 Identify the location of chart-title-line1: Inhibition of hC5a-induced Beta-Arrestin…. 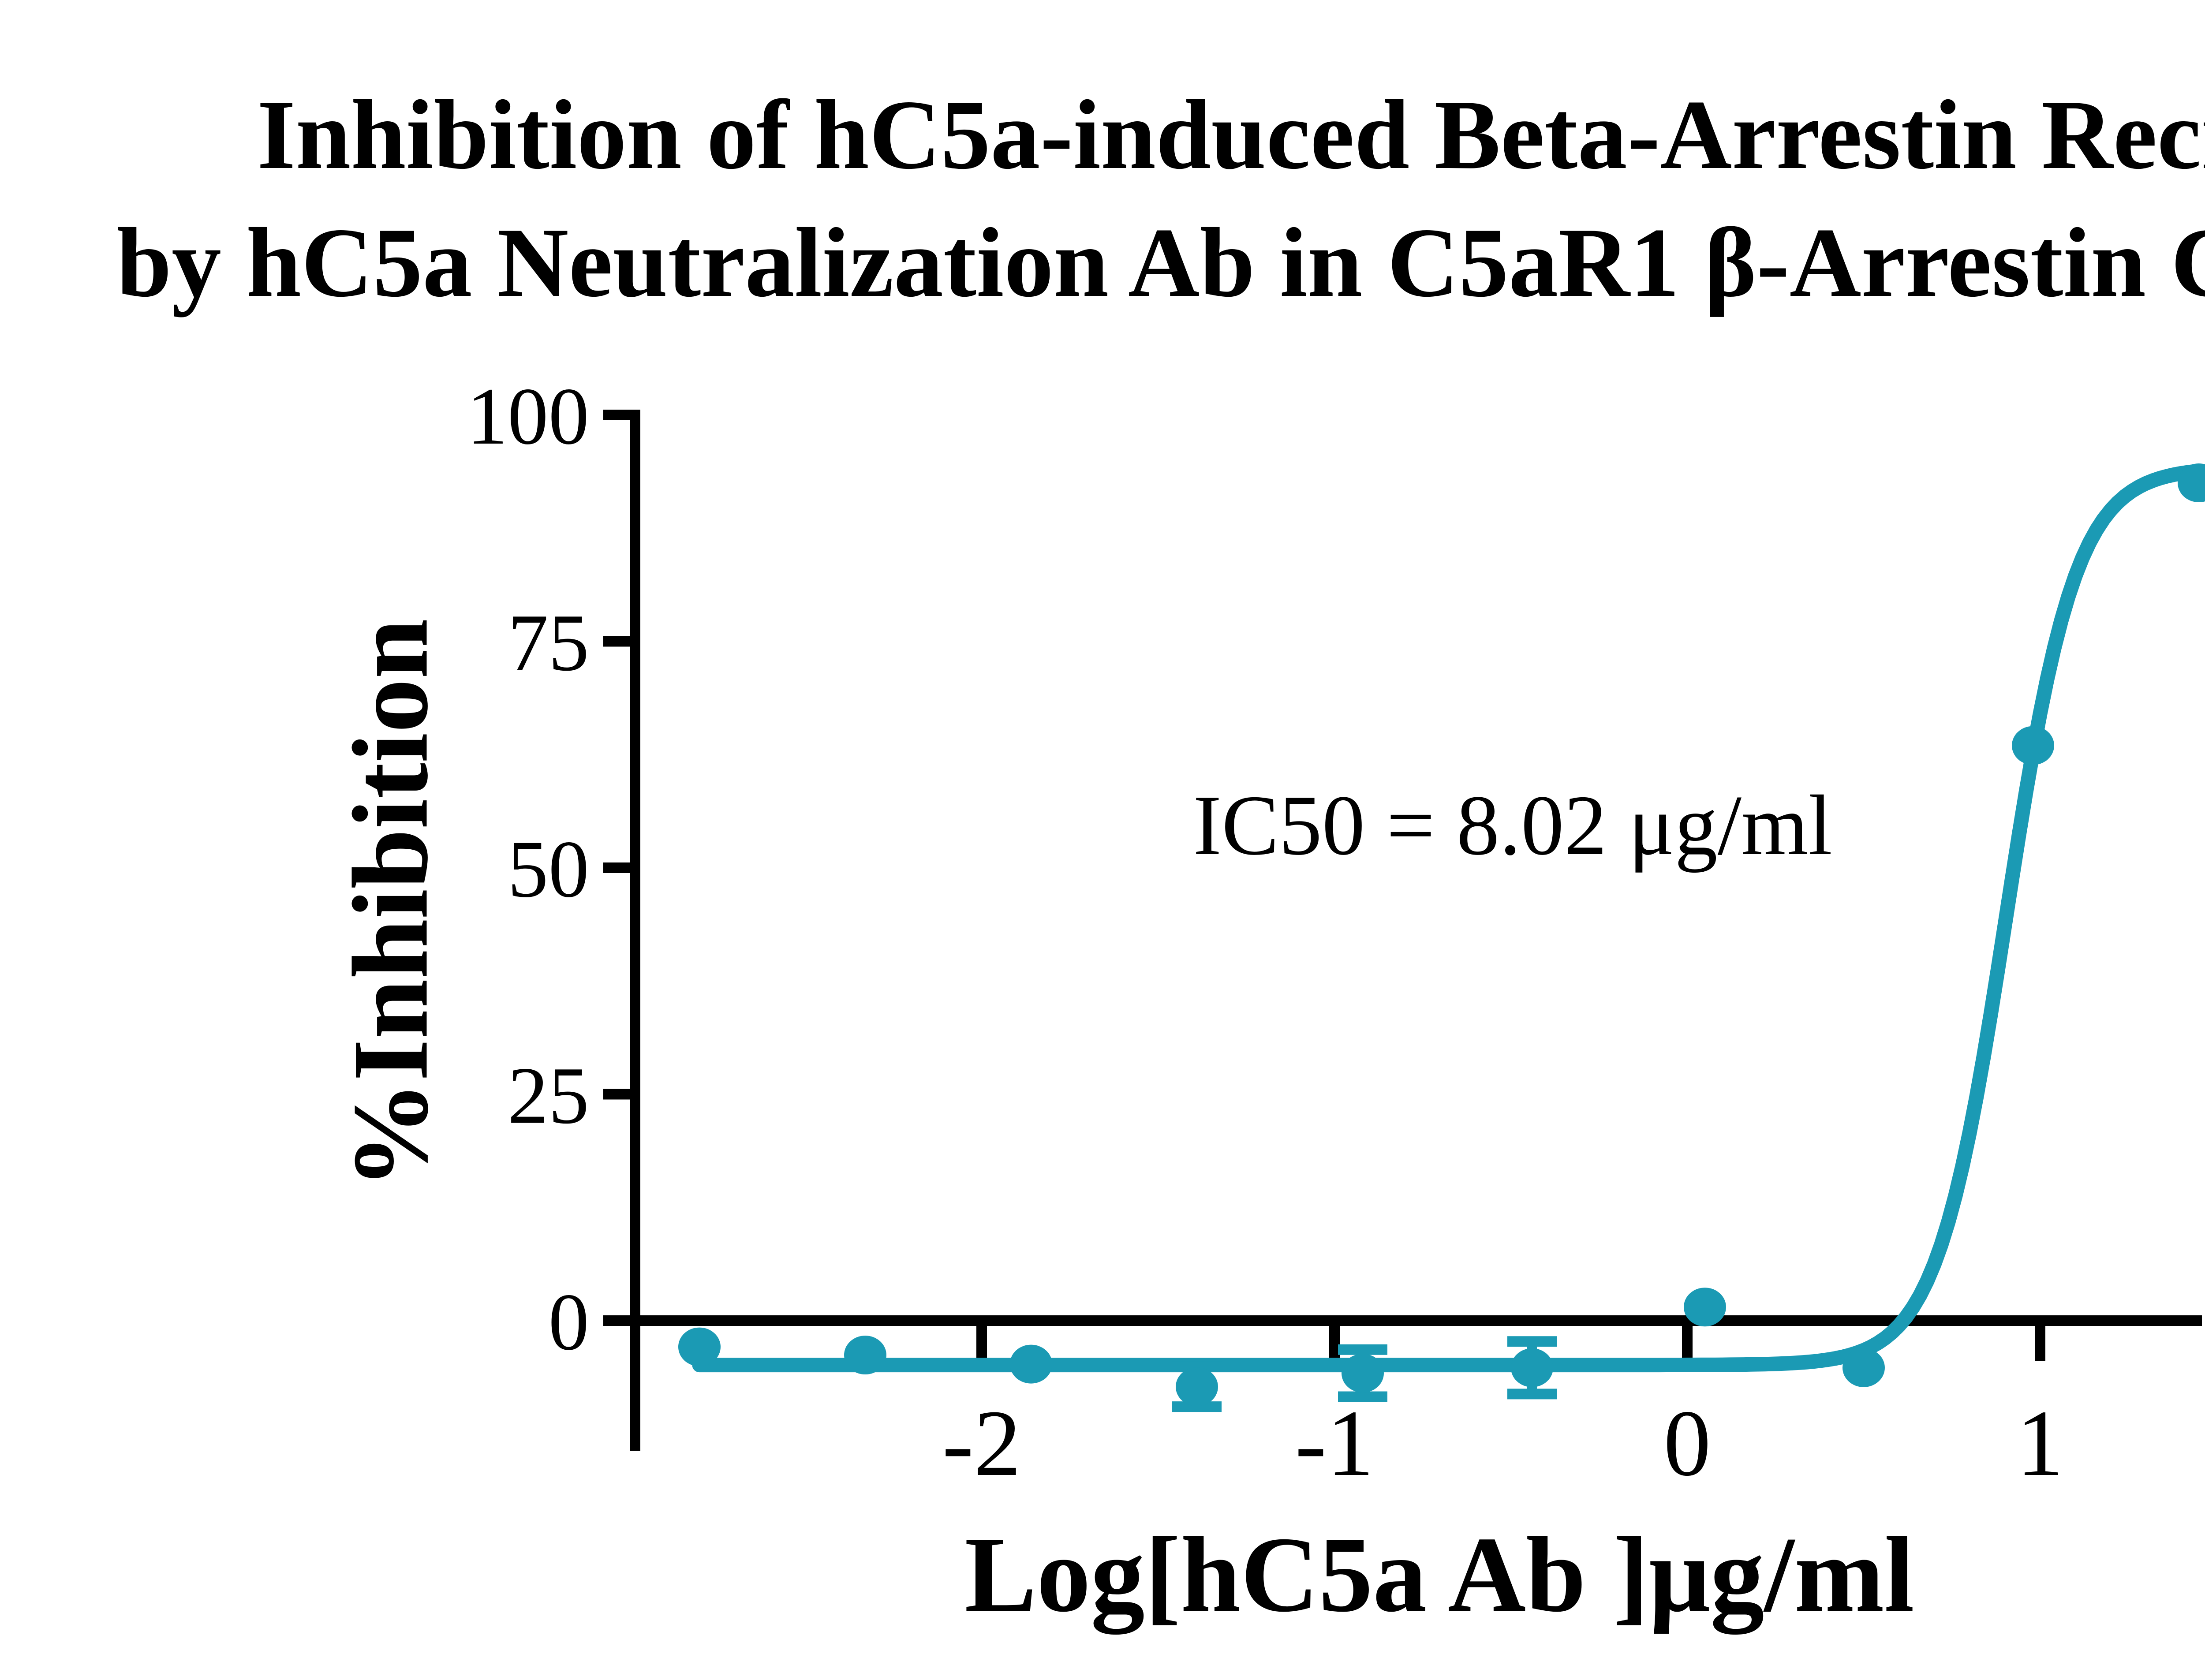
(1231, 134).